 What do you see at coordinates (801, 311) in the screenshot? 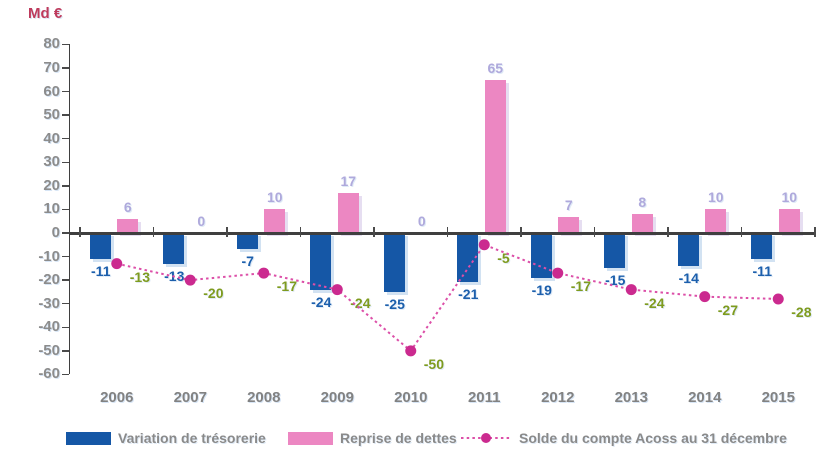
I see `solde-value-label: -28` at bounding box center [801, 311].